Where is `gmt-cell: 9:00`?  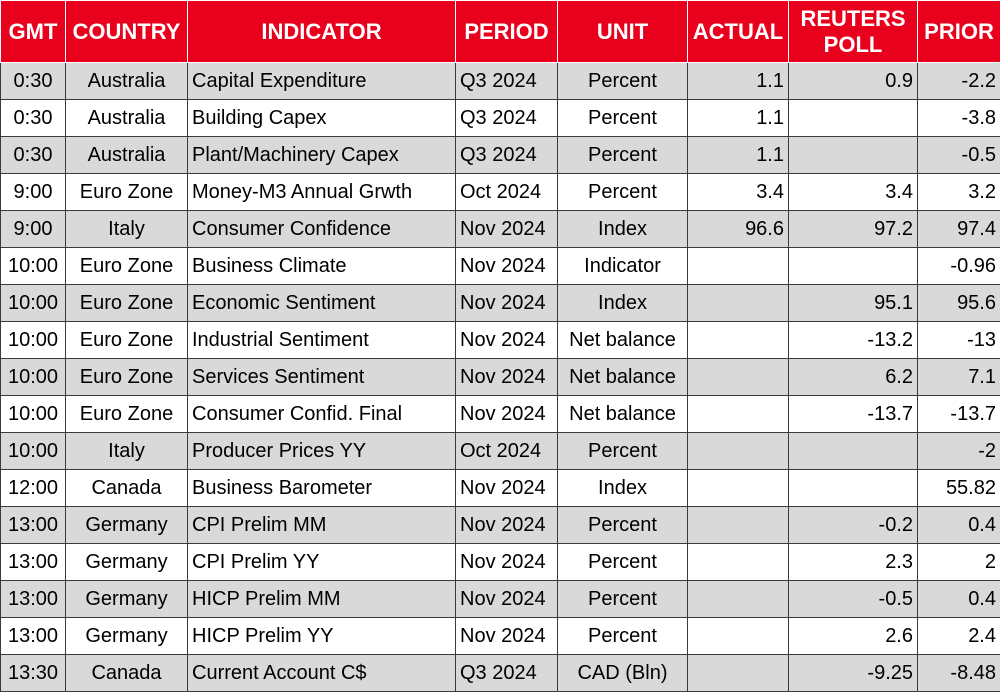 gmt-cell: 9:00 is located at coordinates (33, 192).